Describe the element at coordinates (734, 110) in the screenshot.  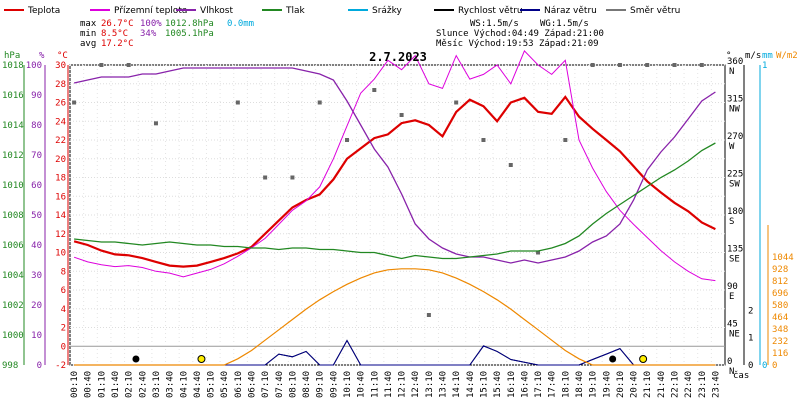
I see `direction-tick-name: NW` at that location.